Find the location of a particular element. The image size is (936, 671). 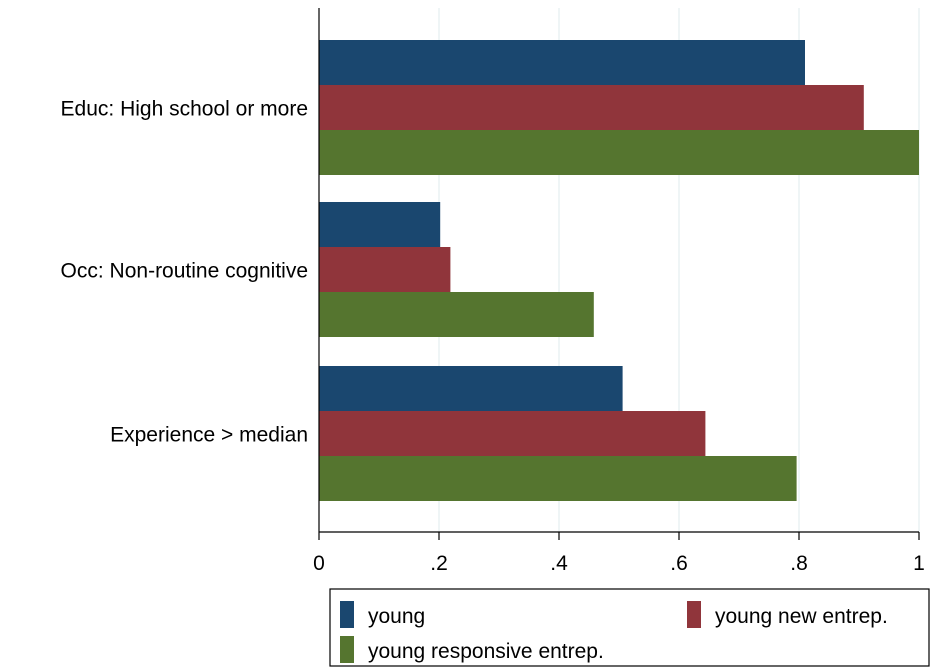

legend-label: young new entrep. is located at coordinates (801, 616).